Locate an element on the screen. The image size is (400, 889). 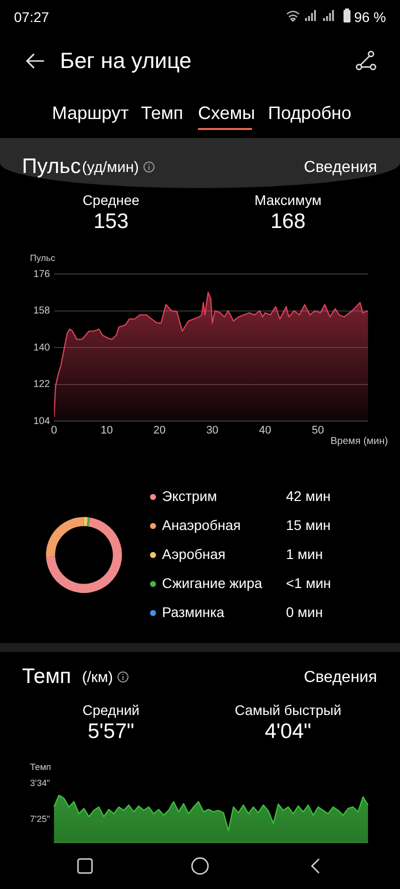
chart-subtitle: (/км) is located at coordinates (98, 677).